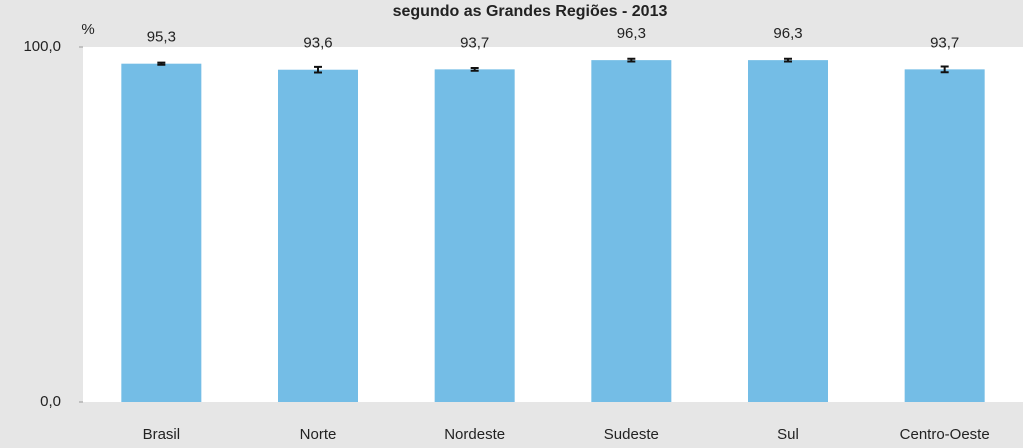 The height and width of the screenshot is (448, 1023). I want to click on x-tick-label: Brasil, so click(162, 434).